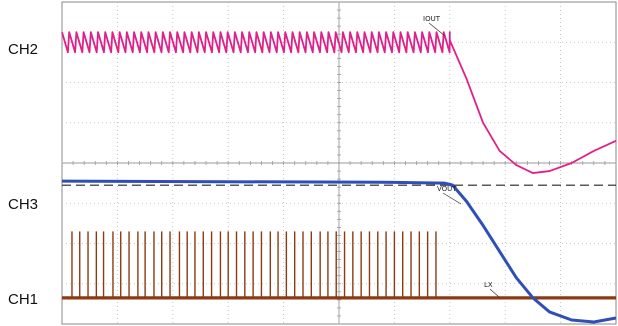 The image size is (618, 326). I want to click on iout-label: IOUT, so click(432, 19).